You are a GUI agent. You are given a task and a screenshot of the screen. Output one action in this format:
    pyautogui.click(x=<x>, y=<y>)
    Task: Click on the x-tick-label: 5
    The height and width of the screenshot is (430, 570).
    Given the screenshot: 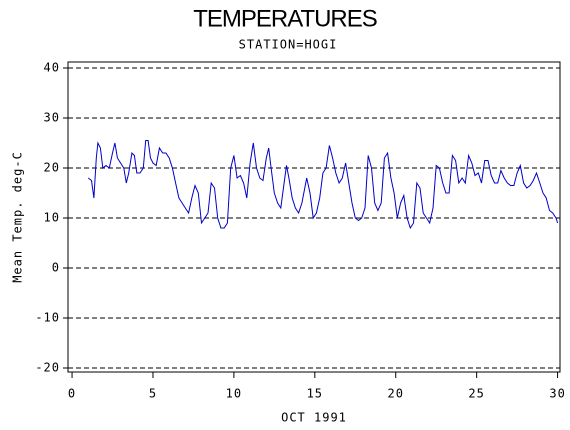 What is the action you would take?
    pyautogui.click(x=153, y=394)
    